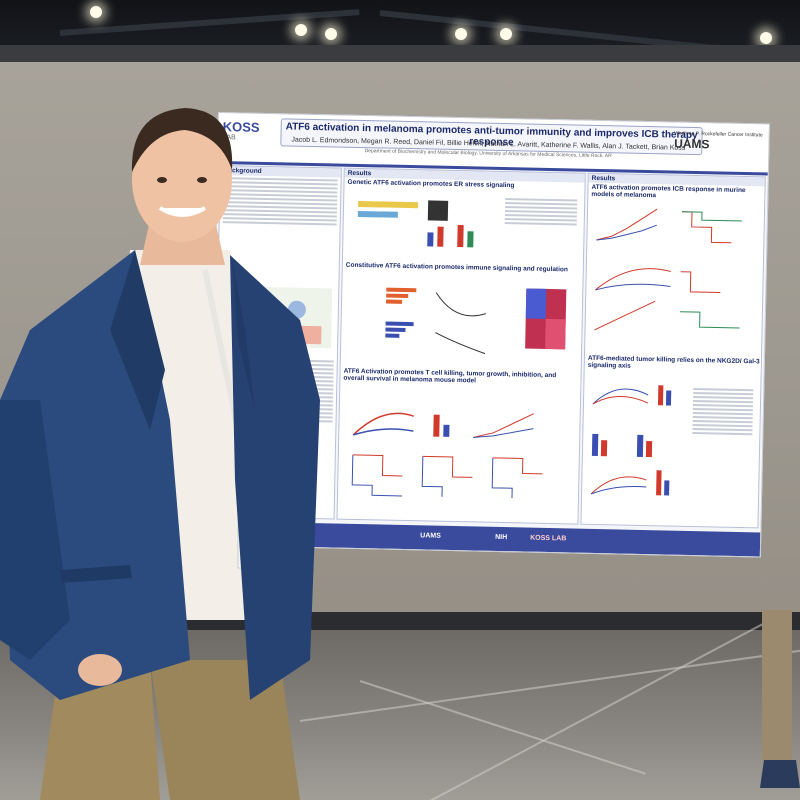 This screenshot has height=800, width=800. What do you see at coordinates (96, 574) in the screenshot?
I see `pocket` at bounding box center [96, 574].